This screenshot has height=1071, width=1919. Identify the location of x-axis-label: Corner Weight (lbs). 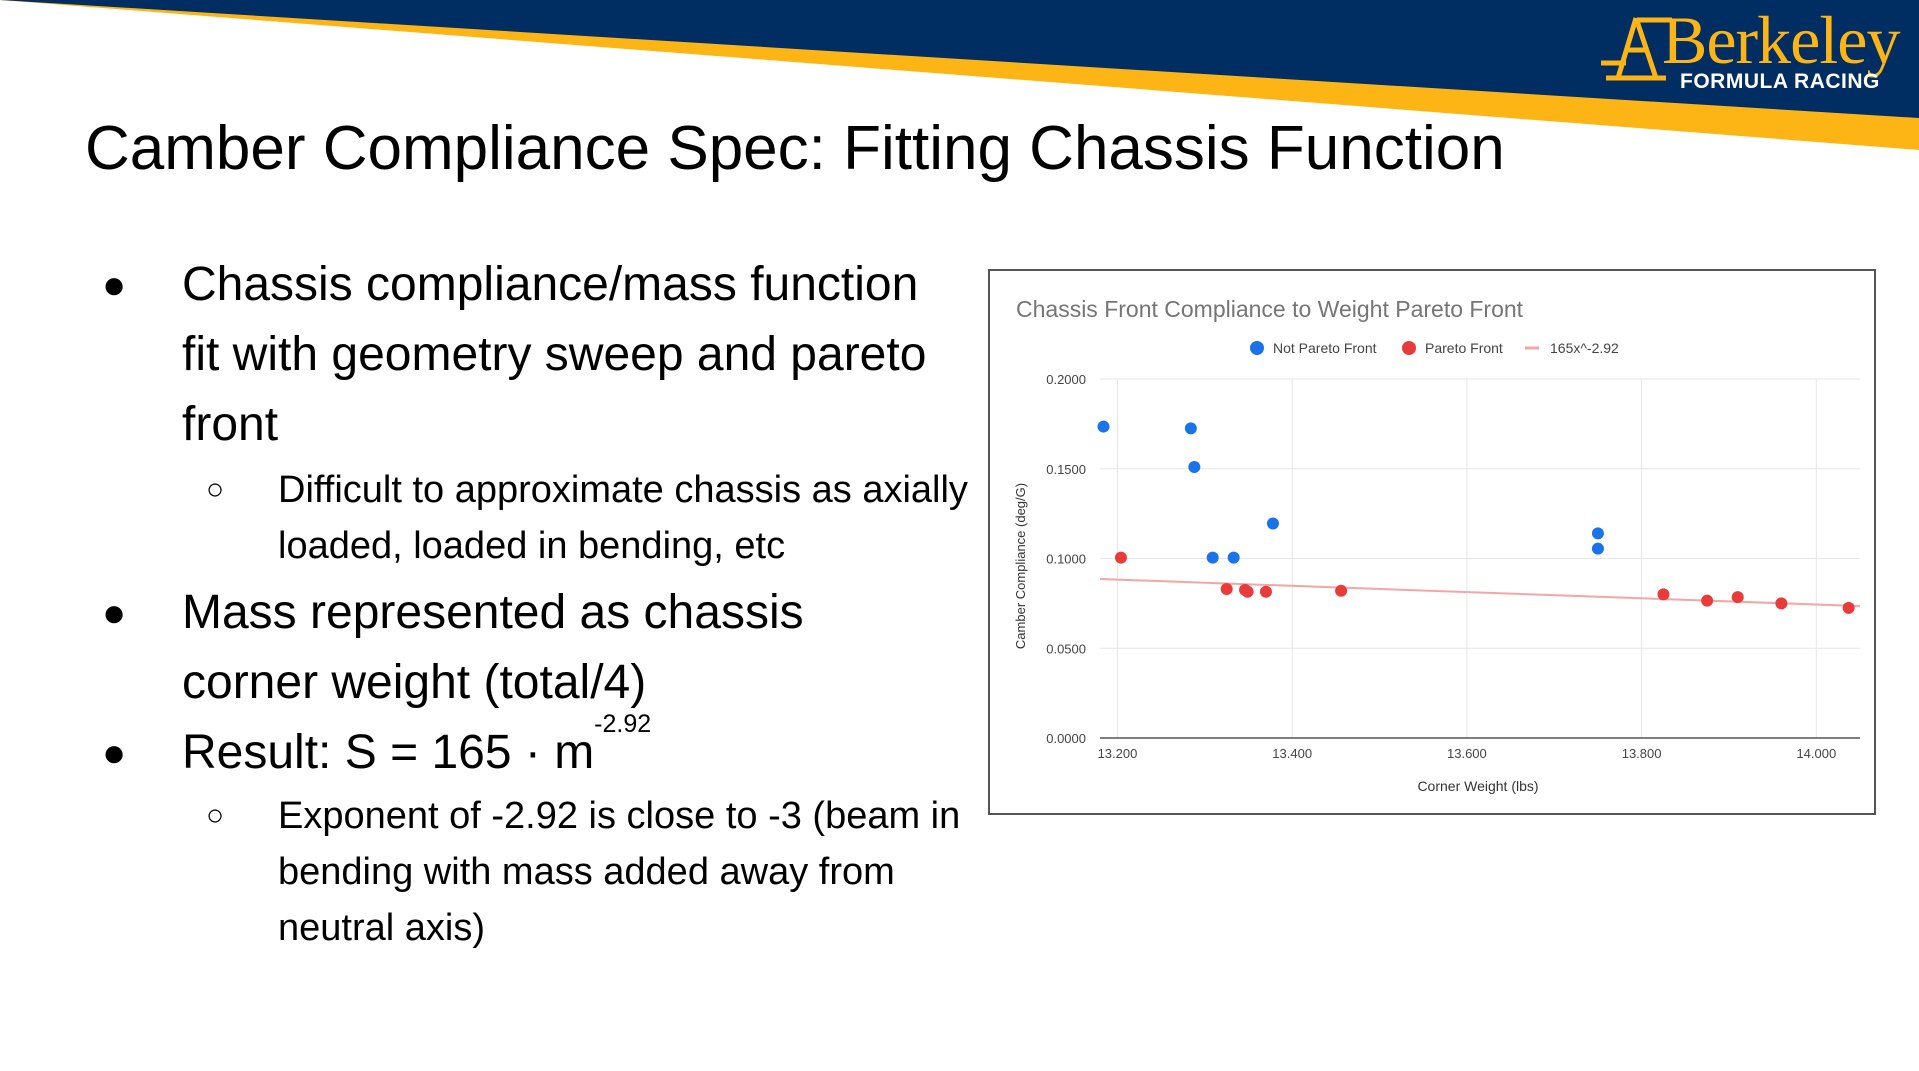
(1477, 786).